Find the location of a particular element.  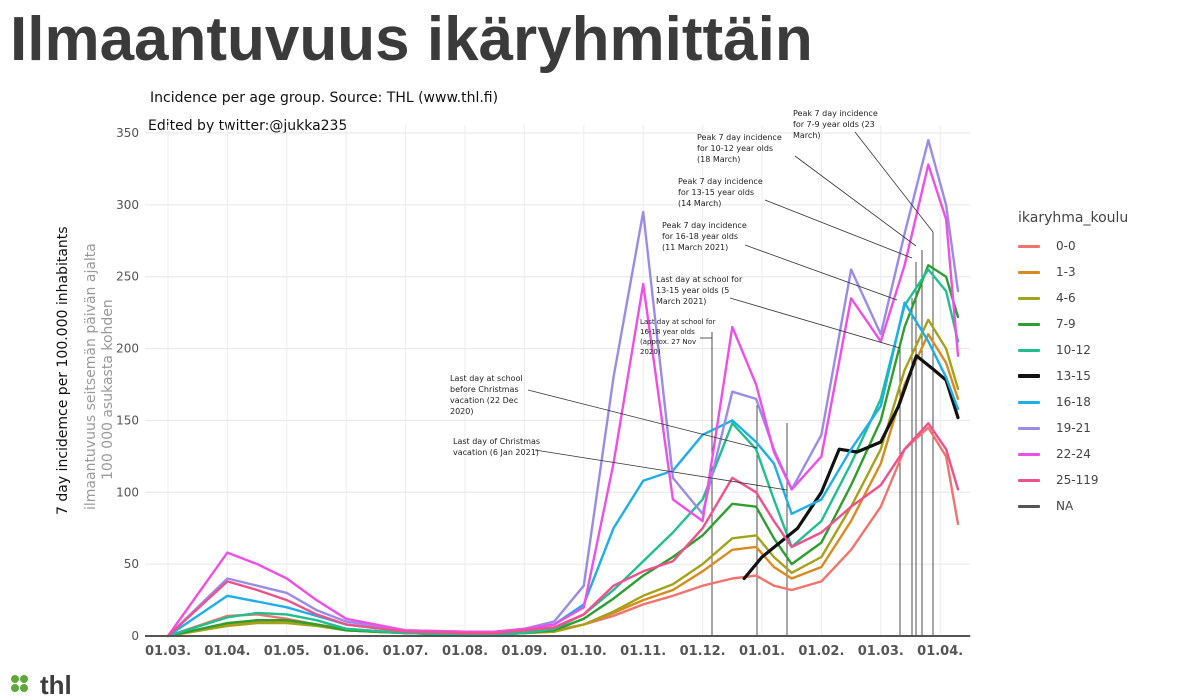

x-tick-label: 01.02. is located at coordinates (821, 651).